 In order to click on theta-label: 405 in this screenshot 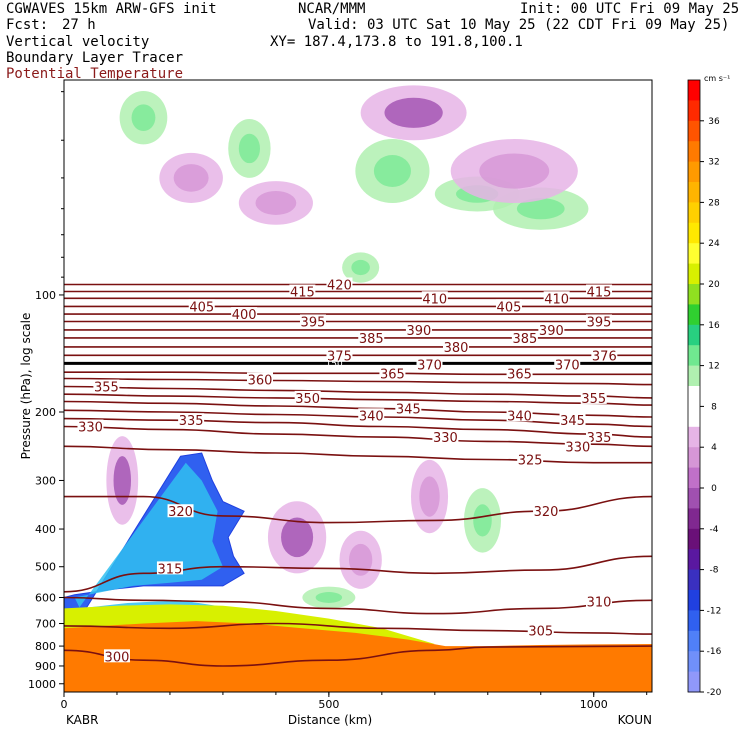, I will do `click(201, 307)`.